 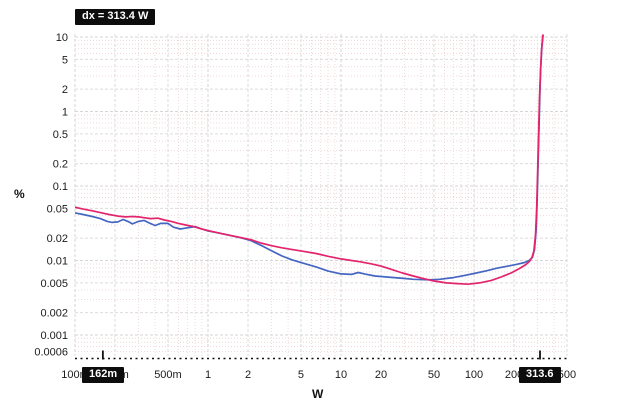 What do you see at coordinates (168, 375) in the screenshot?
I see `x-tick-label: 500m` at bounding box center [168, 375].